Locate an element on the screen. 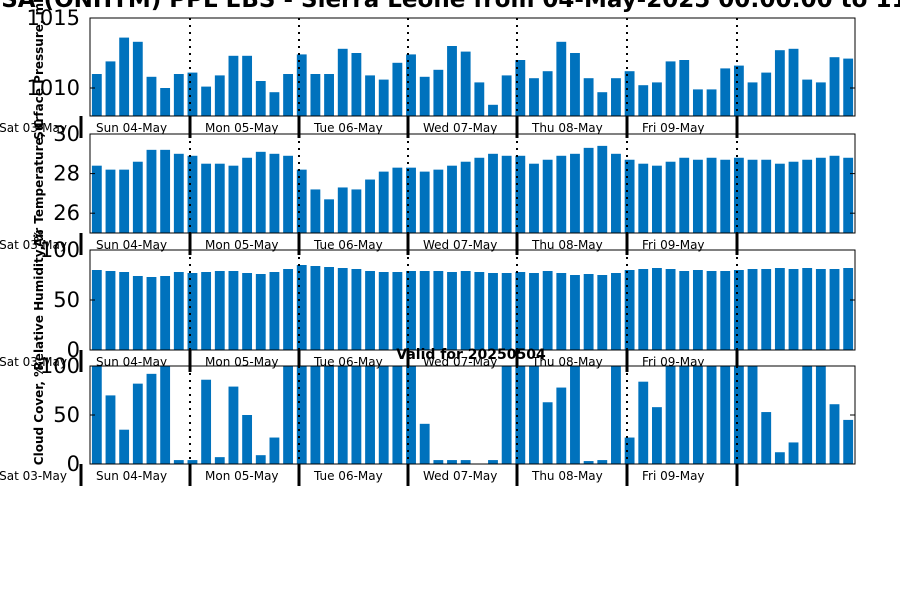  valid-date-subtitle: Valid for 20250504 is located at coordinates (471, 355).